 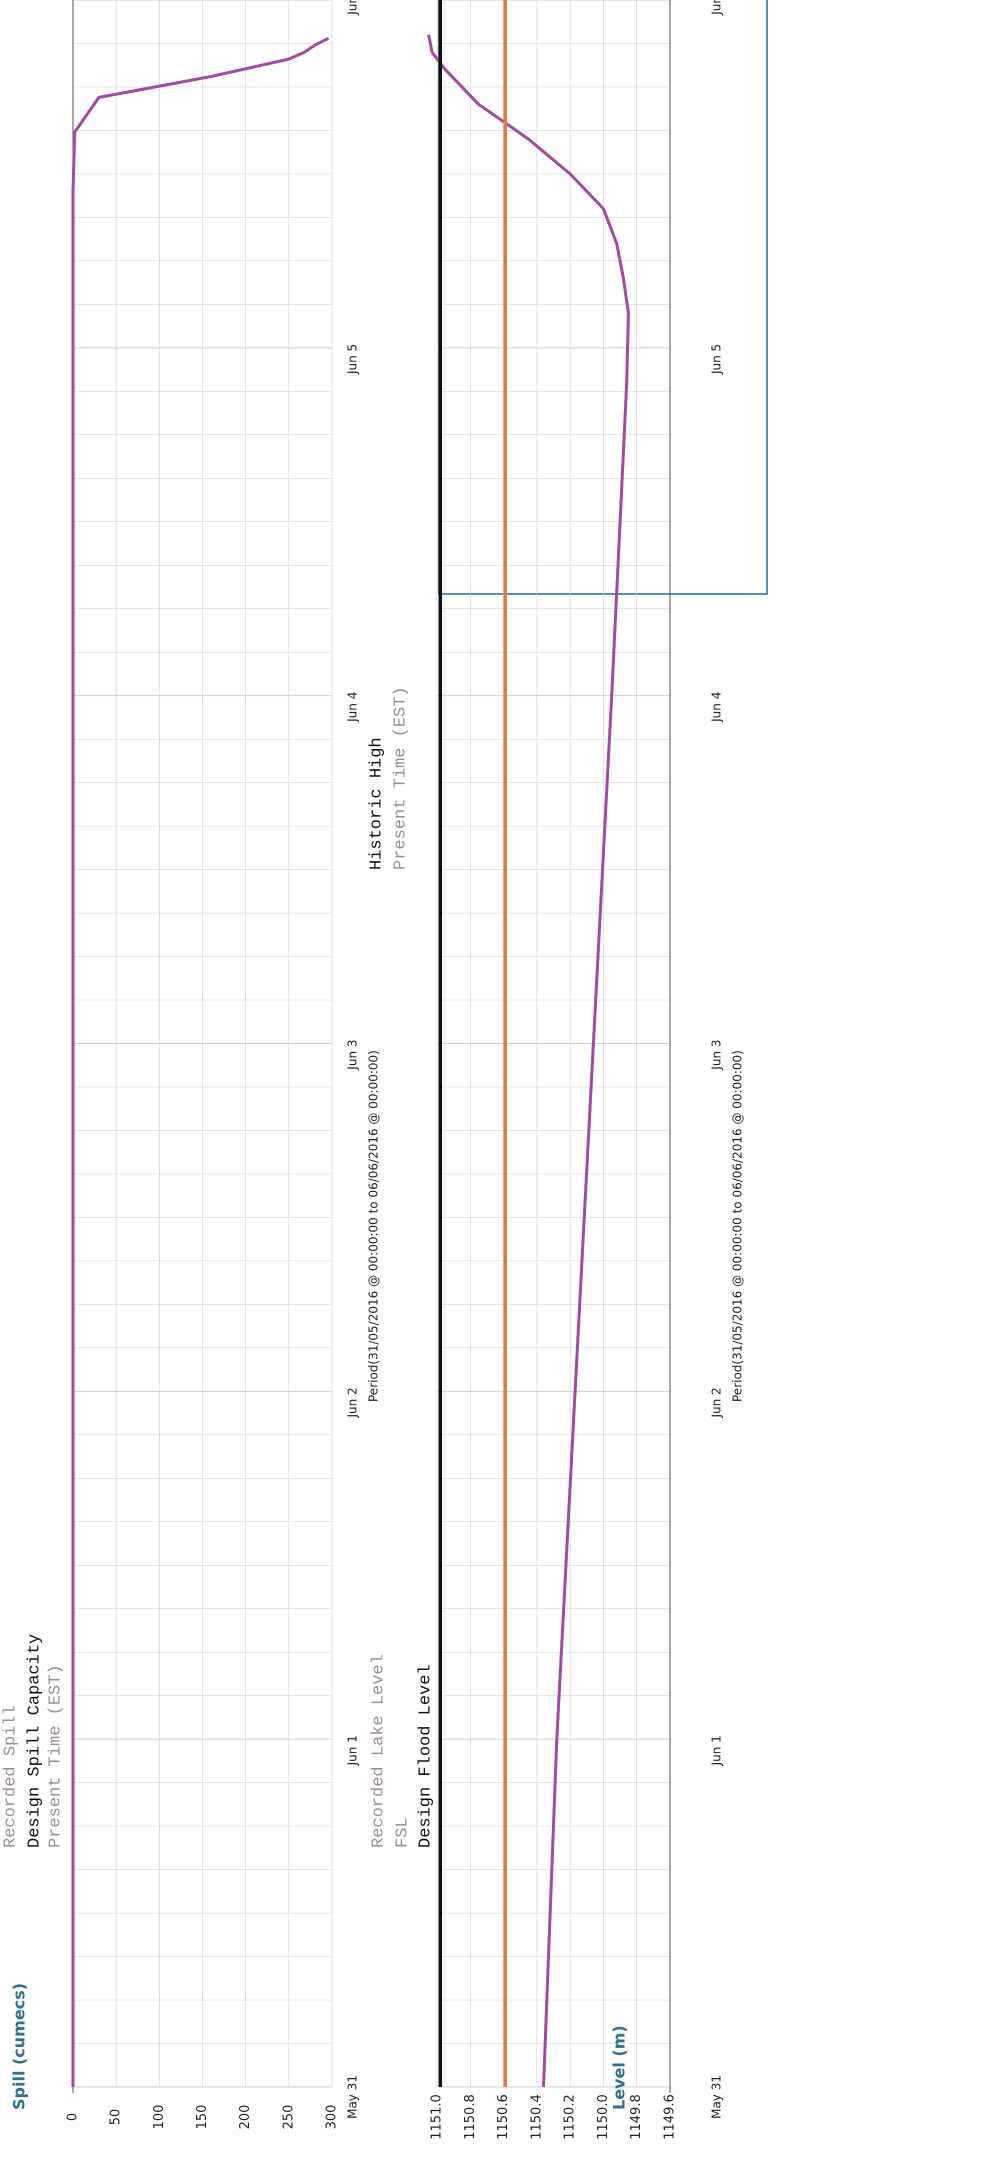 I want to click on chart2-ytick-label: 1150.4, so click(x=536, y=2117).